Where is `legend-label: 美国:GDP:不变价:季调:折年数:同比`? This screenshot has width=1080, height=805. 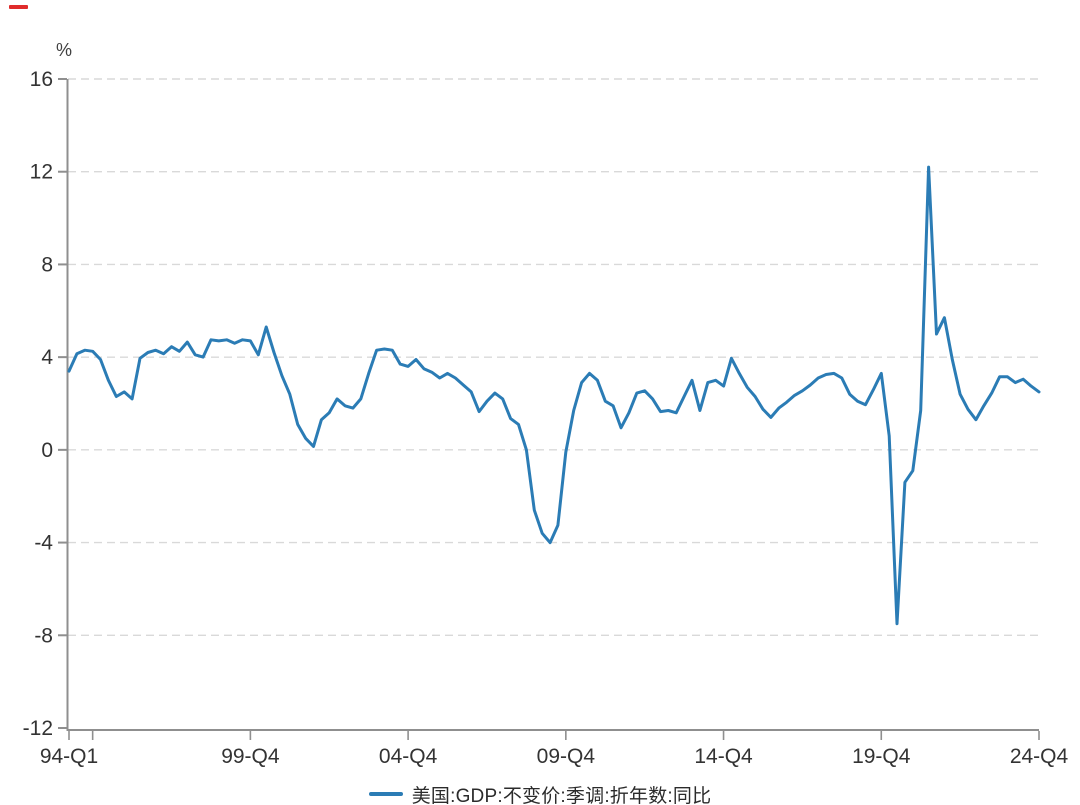 legend-label: 美国:GDP:不变价:季调:折年数:同比 is located at coordinates (561, 795).